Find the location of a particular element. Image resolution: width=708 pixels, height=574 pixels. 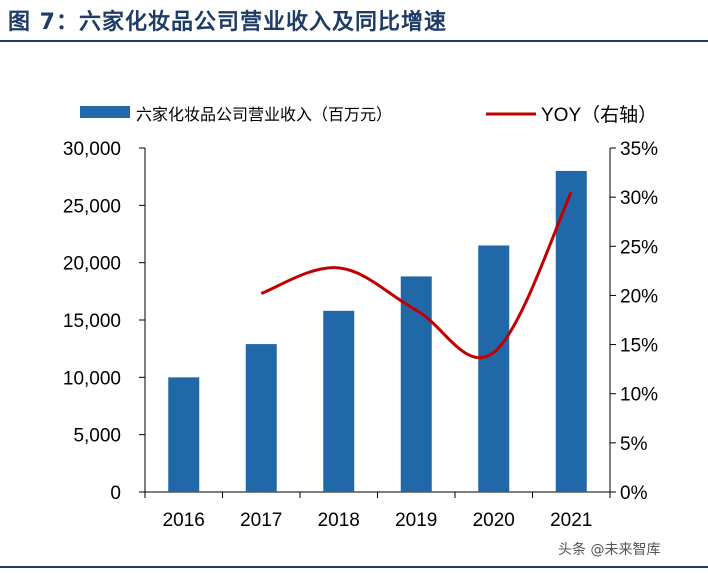

left-tick-label: 15,000 is located at coordinates (92, 321).